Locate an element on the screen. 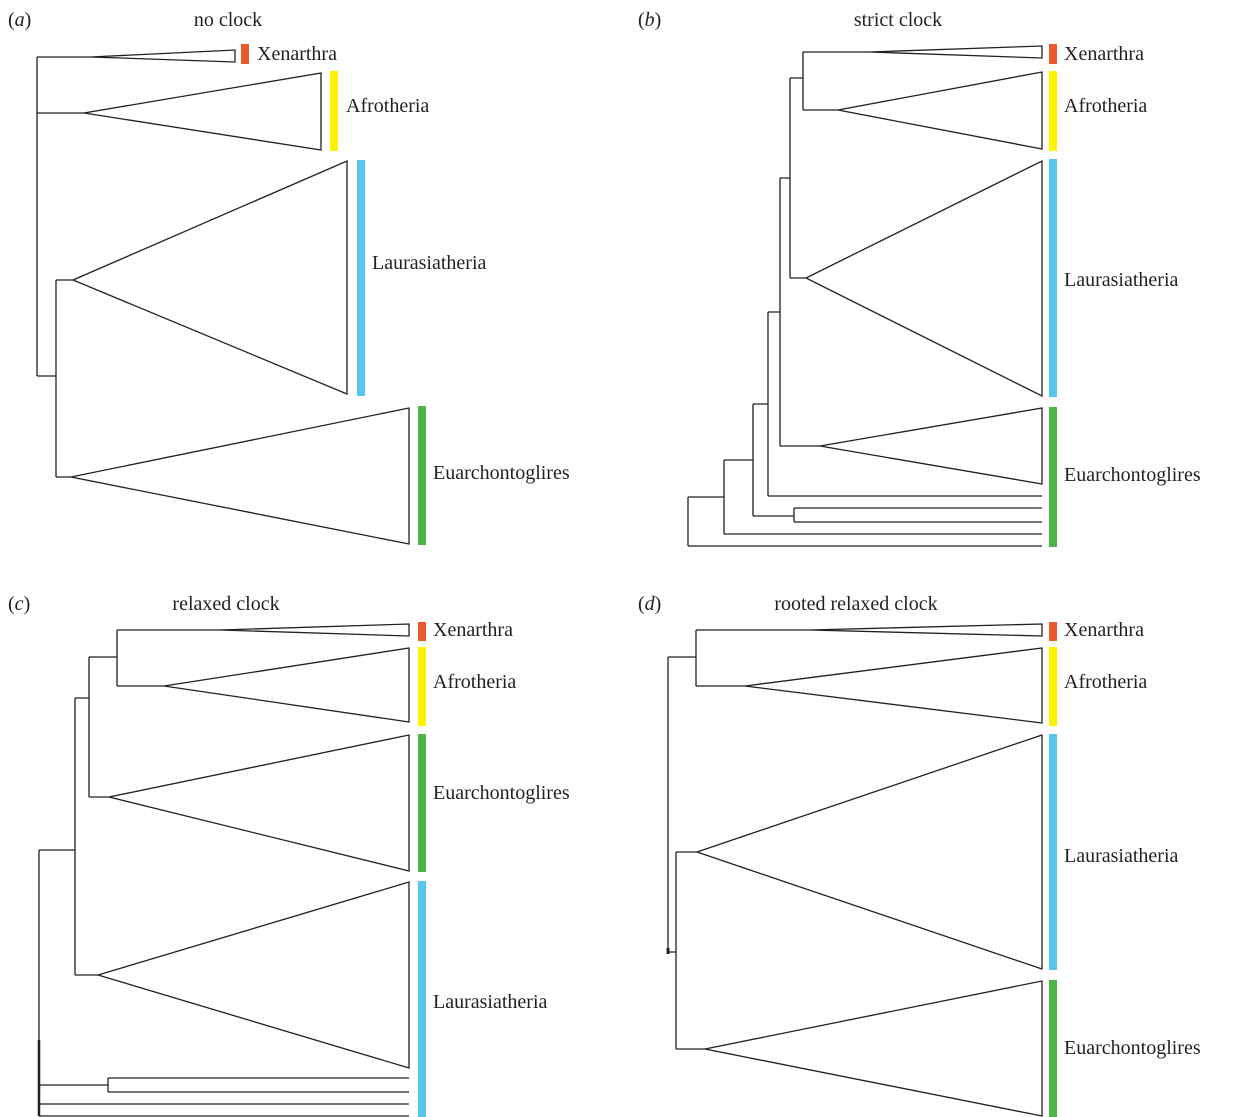 This screenshot has height=1117, width=1236. panel-c-laurasiatheria-label: Laurasiatheria is located at coordinates (490, 1002).